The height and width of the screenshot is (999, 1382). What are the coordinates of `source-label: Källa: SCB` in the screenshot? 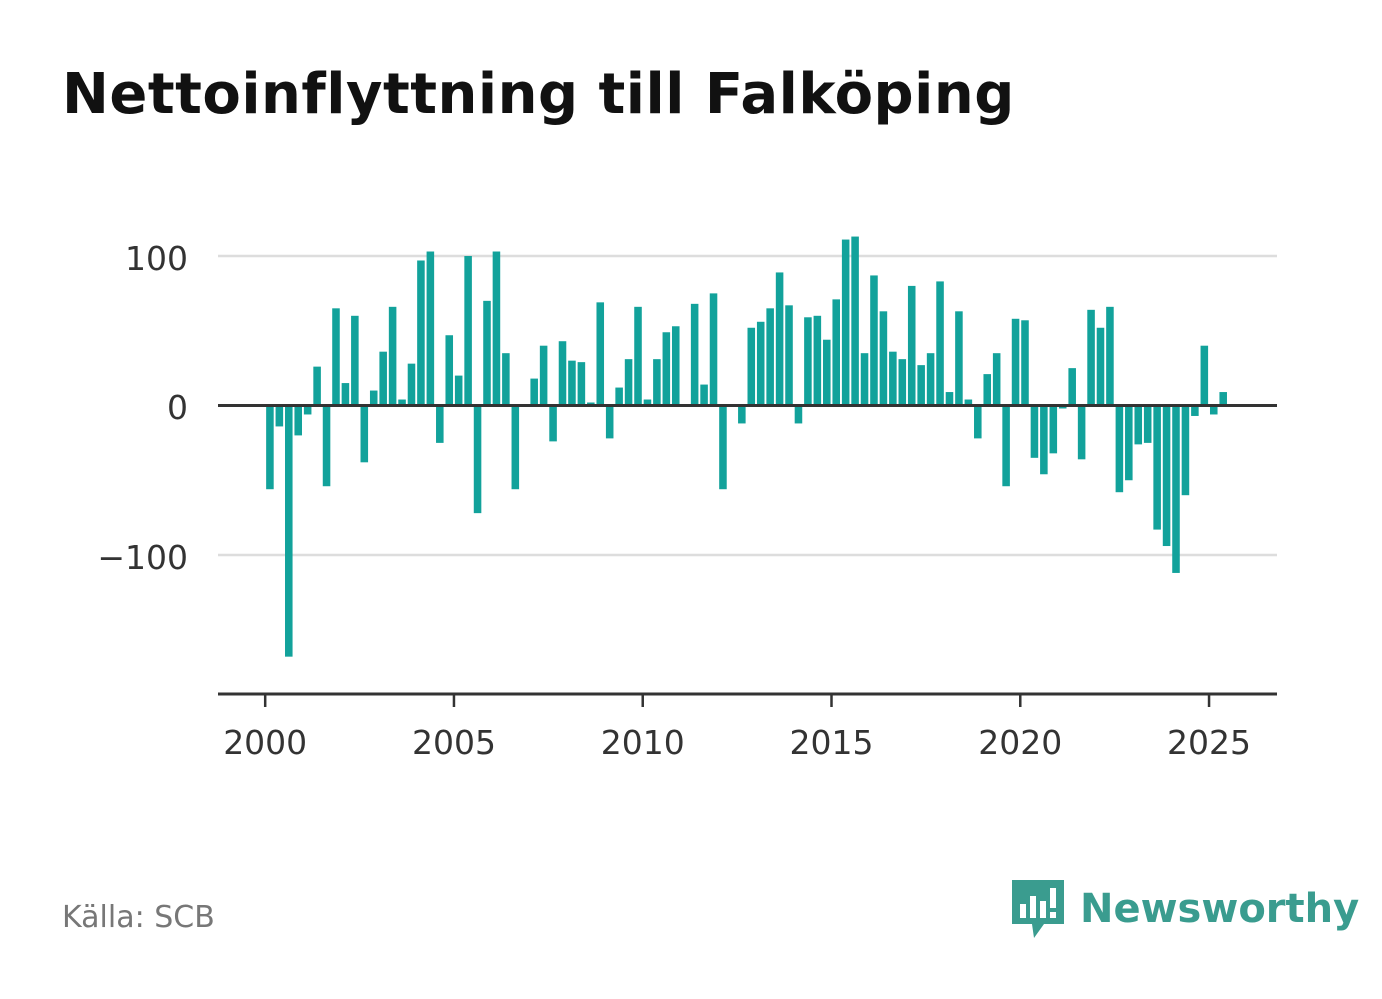 It's located at (138, 917).